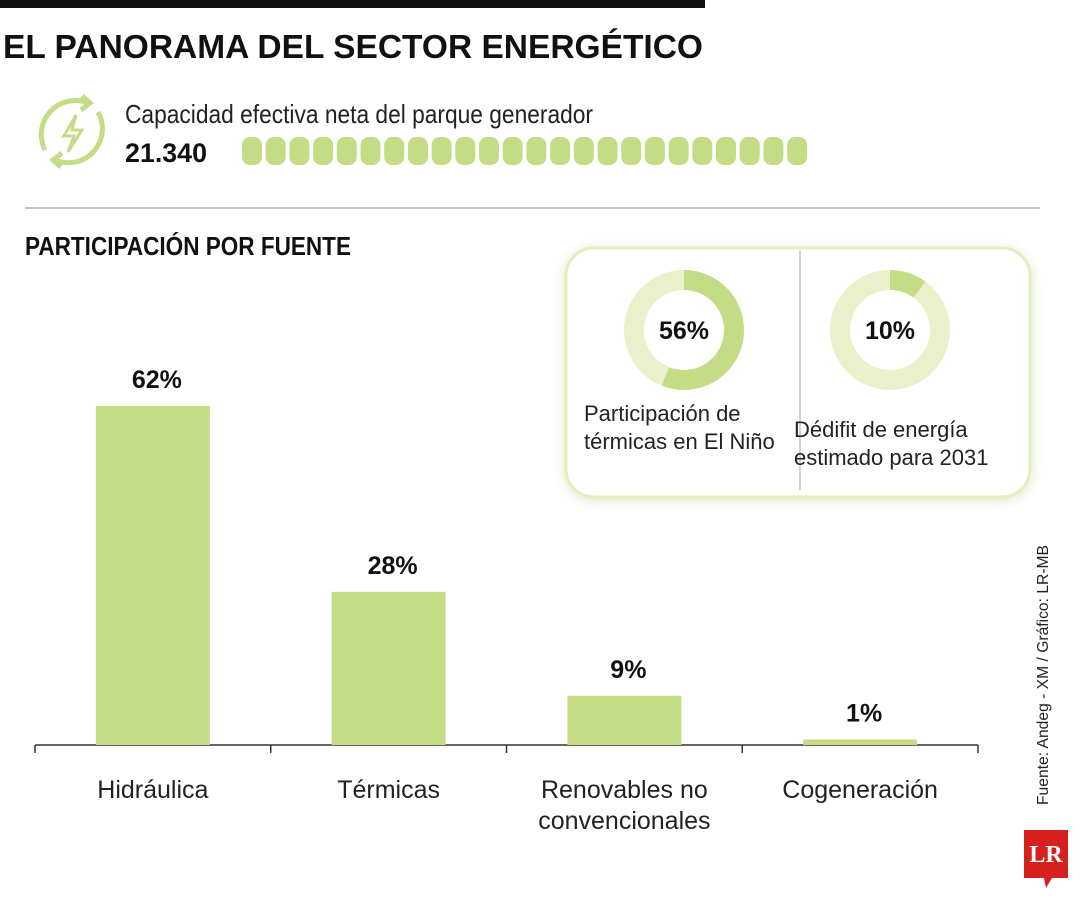 This screenshot has height=900, width=1080. I want to click on section-title: PARTICIPACIÓN POR FUENTE, so click(188, 246).